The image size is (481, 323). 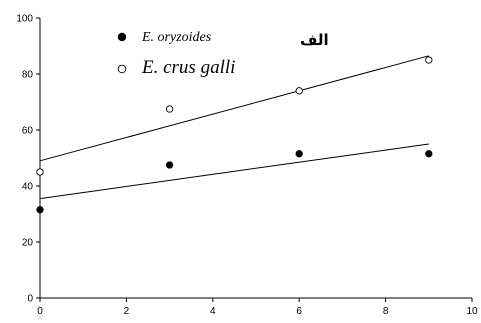 I want to click on legend-filled-marker, so click(x=122, y=37).